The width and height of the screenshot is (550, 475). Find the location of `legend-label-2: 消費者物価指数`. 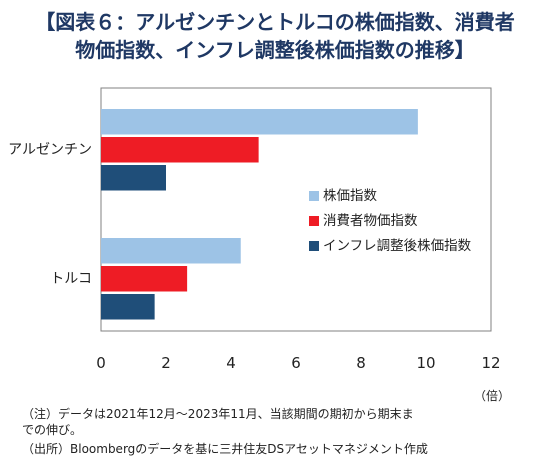

legend-label-2: 消費者物価指数 is located at coordinates (370, 221).